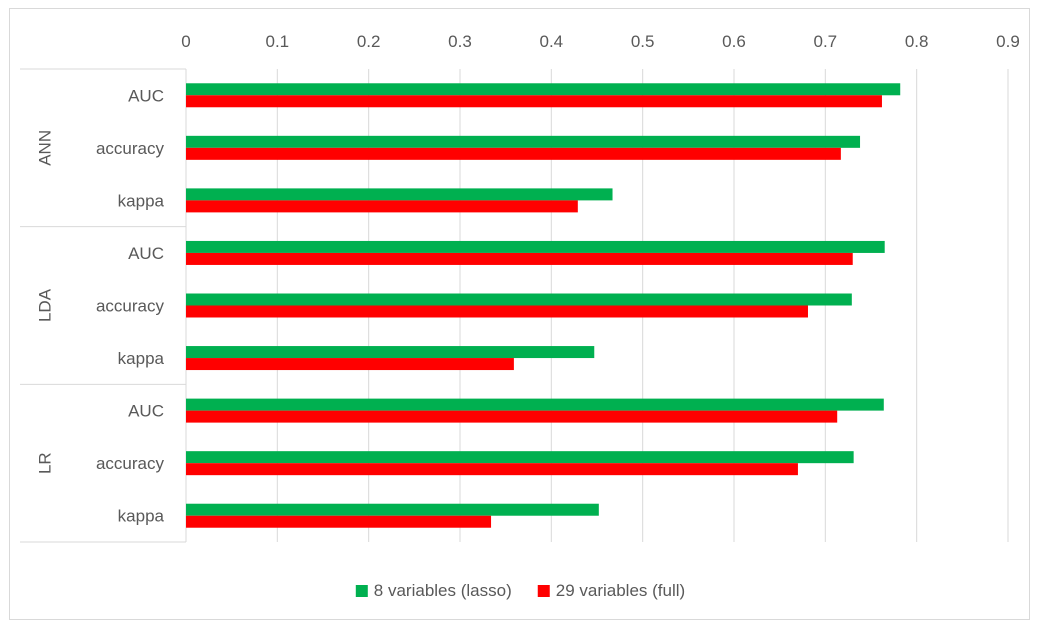 Image resolution: width=1040 pixels, height=628 pixels. What do you see at coordinates (460, 41) in the screenshot?
I see `x-tick-label: 0.3` at bounding box center [460, 41].